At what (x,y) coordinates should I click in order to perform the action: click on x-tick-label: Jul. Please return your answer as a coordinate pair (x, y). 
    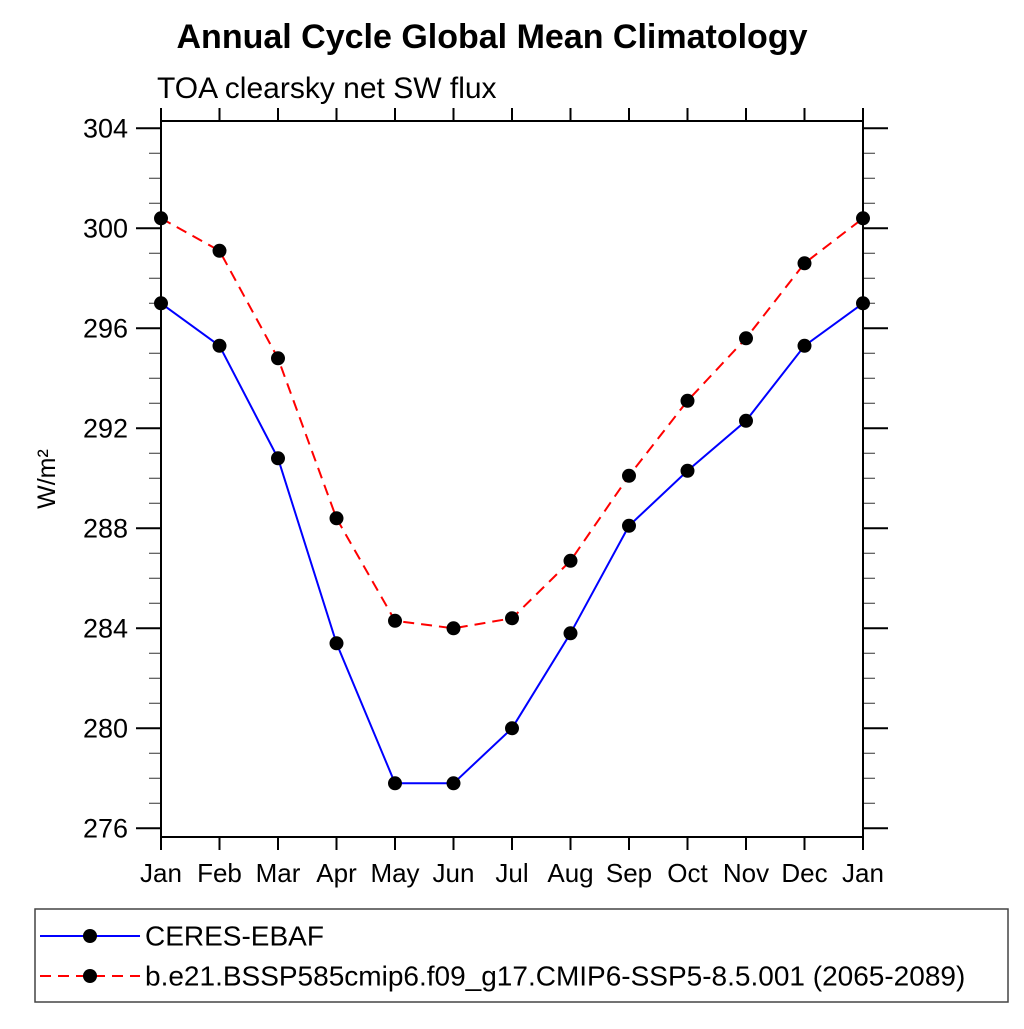
    Looking at the image, I should click on (511, 873).